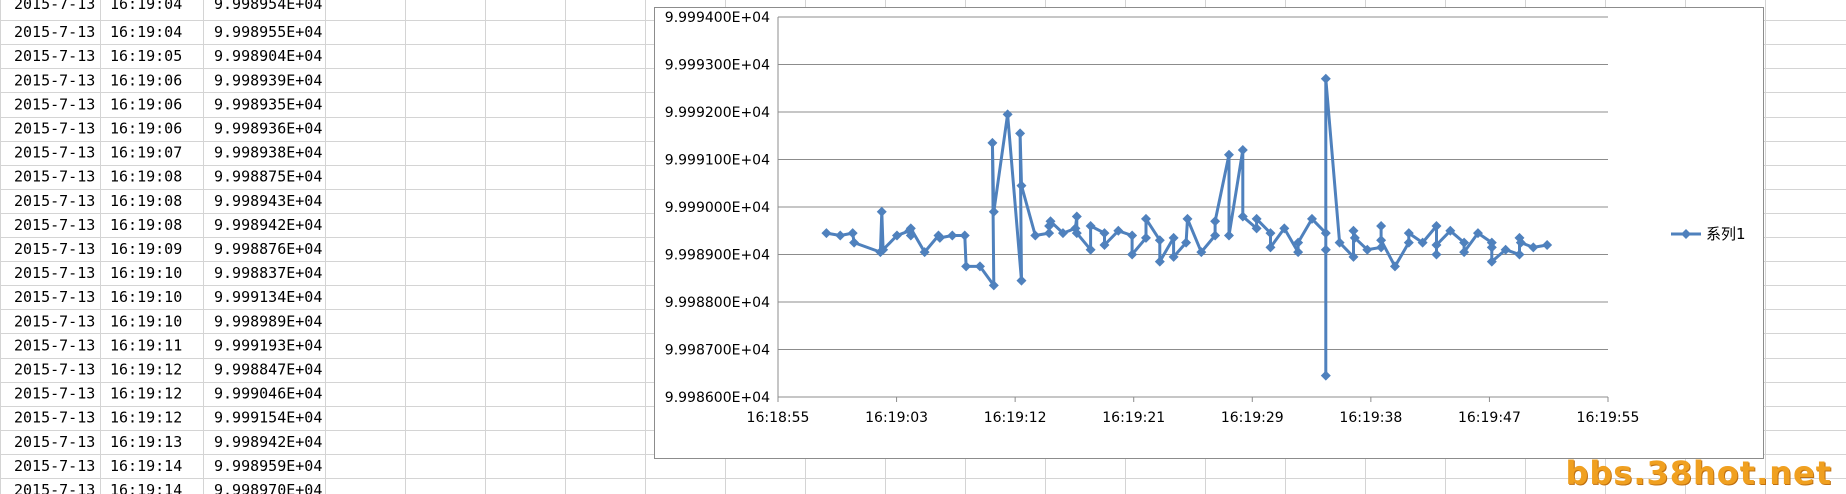  Describe the element at coordinates (146, 345) in the screenshot. I see `time-cell: 16:19:11` at that location.